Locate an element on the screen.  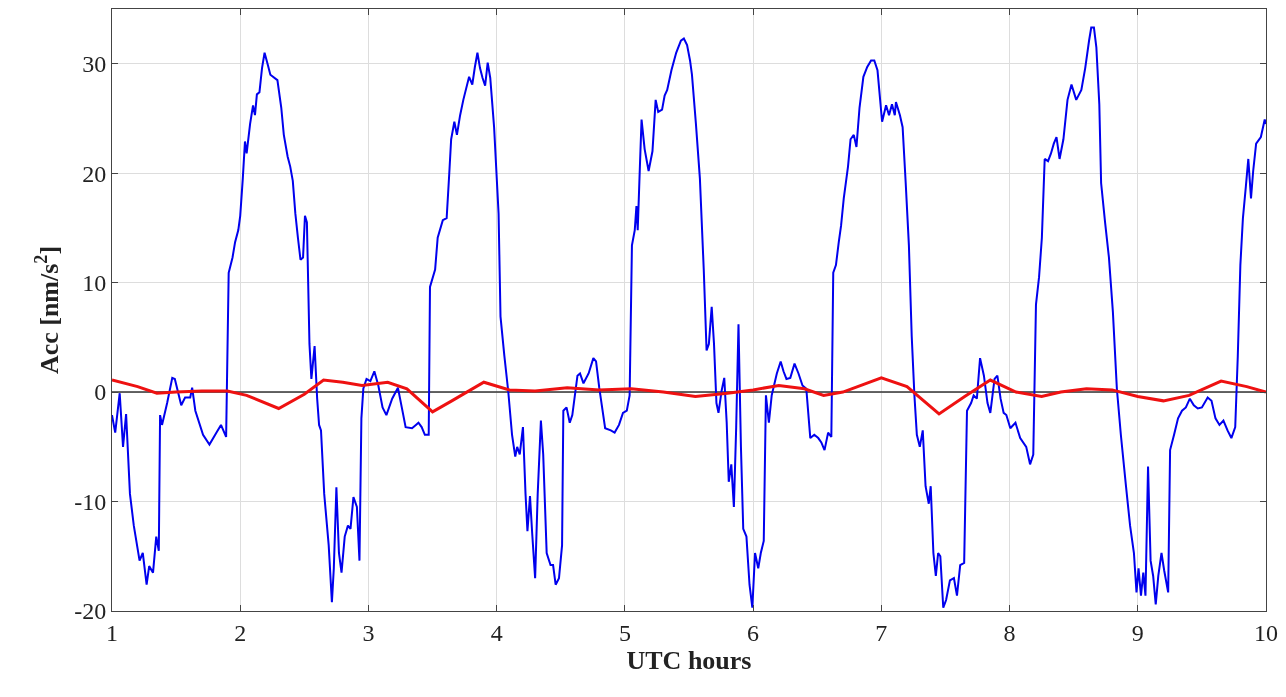
x-tick-label: 3 is located at coordinates (368, 632).